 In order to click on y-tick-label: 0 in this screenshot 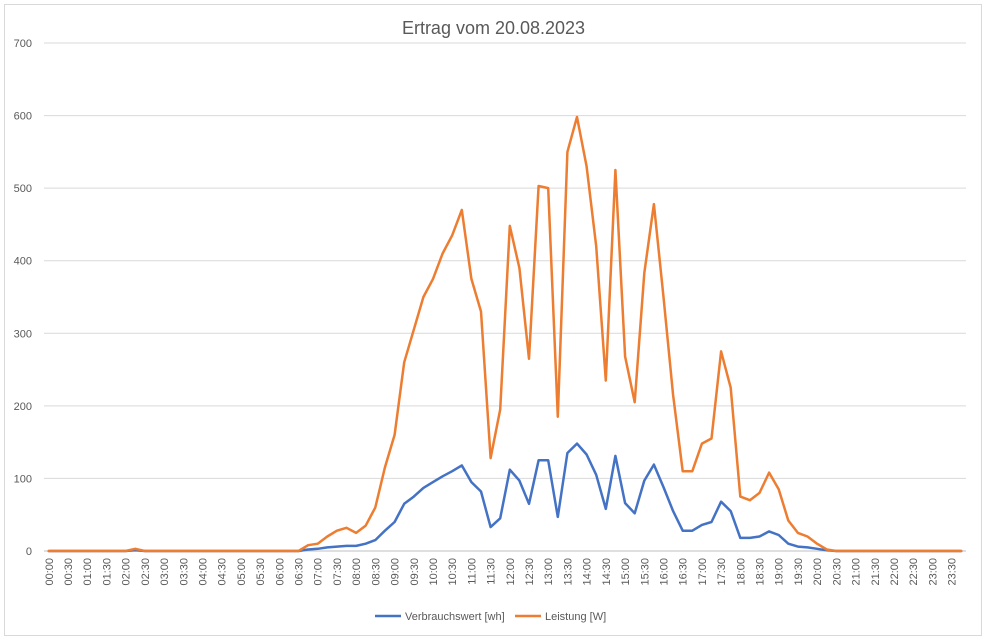, I will do `click(29, 552)`.